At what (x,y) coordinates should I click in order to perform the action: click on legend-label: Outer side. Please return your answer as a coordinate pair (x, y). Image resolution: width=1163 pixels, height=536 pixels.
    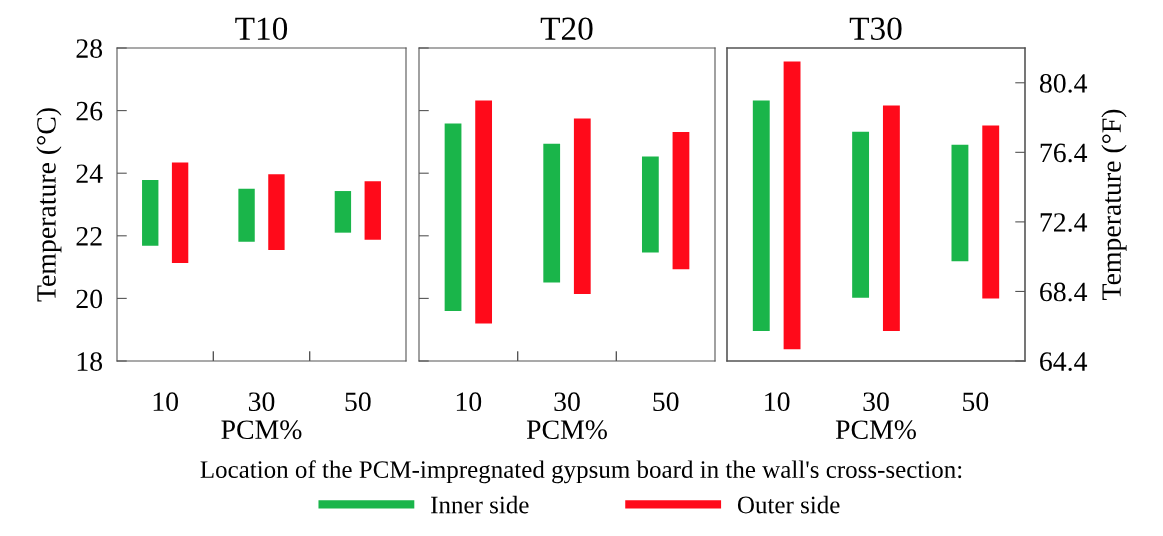
    Looking at the image, I should click on (788, 504).